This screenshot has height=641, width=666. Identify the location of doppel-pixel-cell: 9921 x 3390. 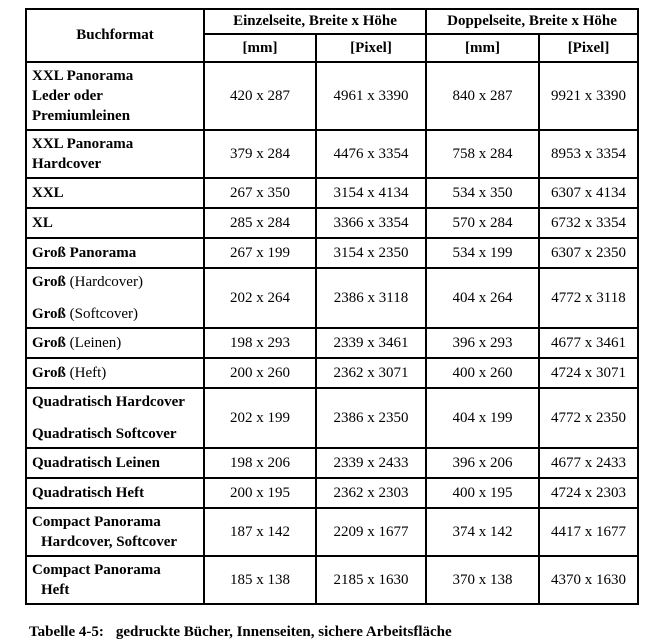
(589, 96).